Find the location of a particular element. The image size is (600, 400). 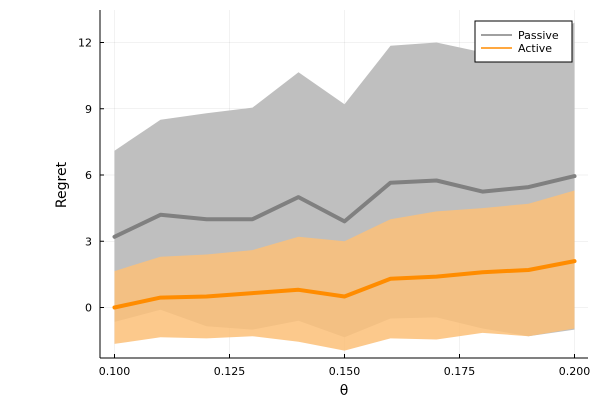

y-tick-label: 9 is located at coordinates (88, 109).